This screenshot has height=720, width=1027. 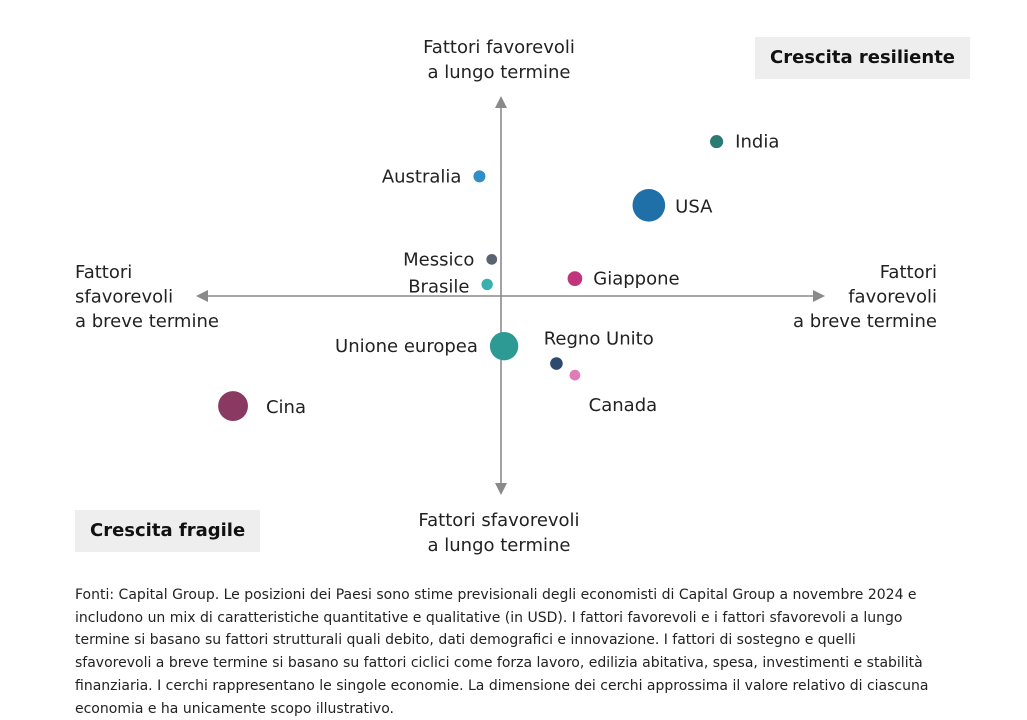 I want to click on y-axis-top-label-line-2: a lungo termine, so click(x=499, y=72).